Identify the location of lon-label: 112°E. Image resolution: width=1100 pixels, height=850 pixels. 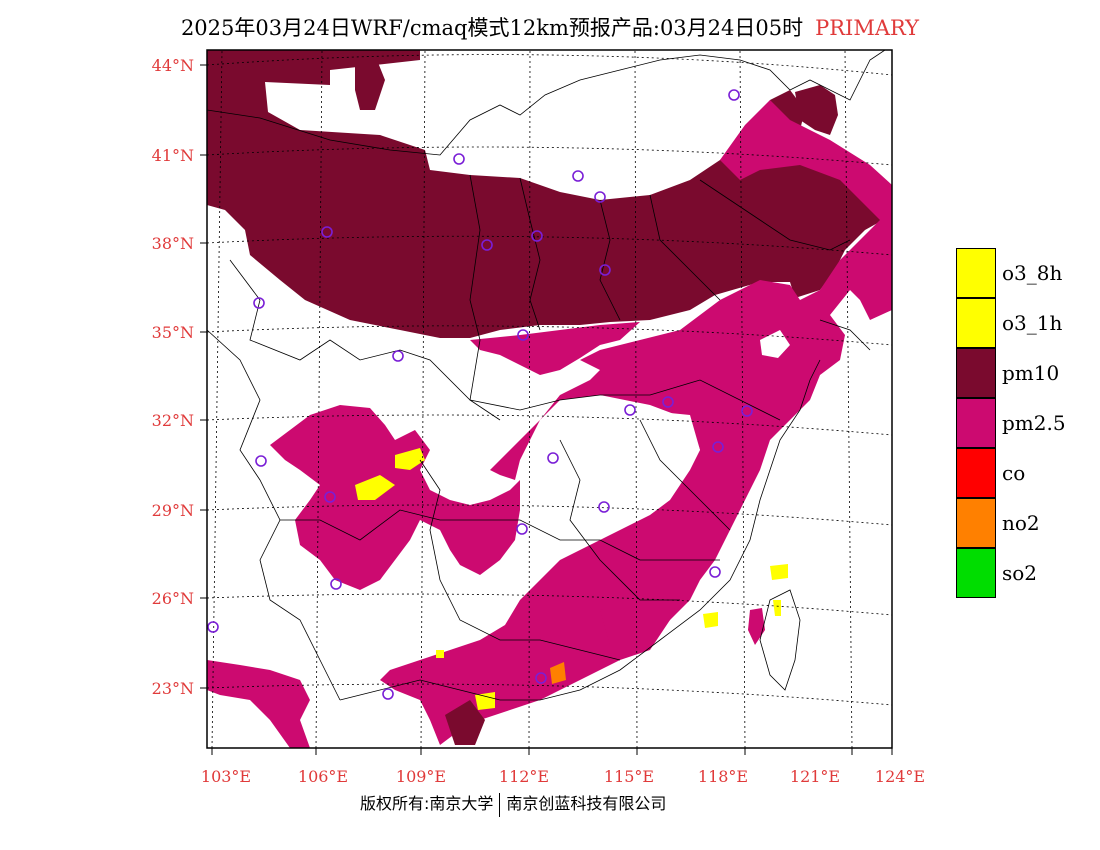
(524, 776).